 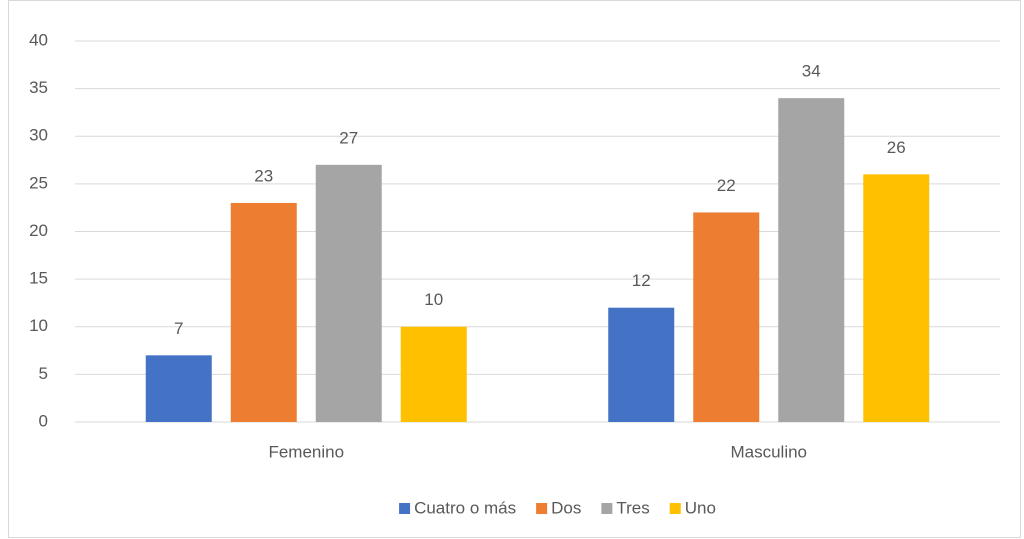 I want to click on y-tick-label: 30, so click(x=38, y=135).